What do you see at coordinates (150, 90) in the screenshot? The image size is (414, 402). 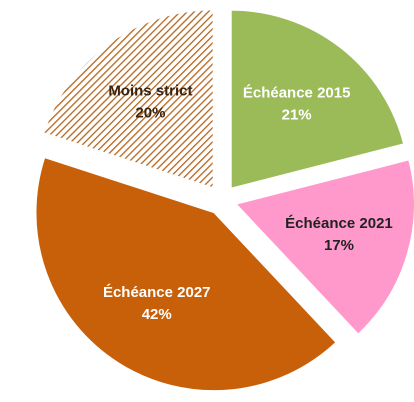 I see `slice-label: Moins strict` at bounding box center [150, 90].